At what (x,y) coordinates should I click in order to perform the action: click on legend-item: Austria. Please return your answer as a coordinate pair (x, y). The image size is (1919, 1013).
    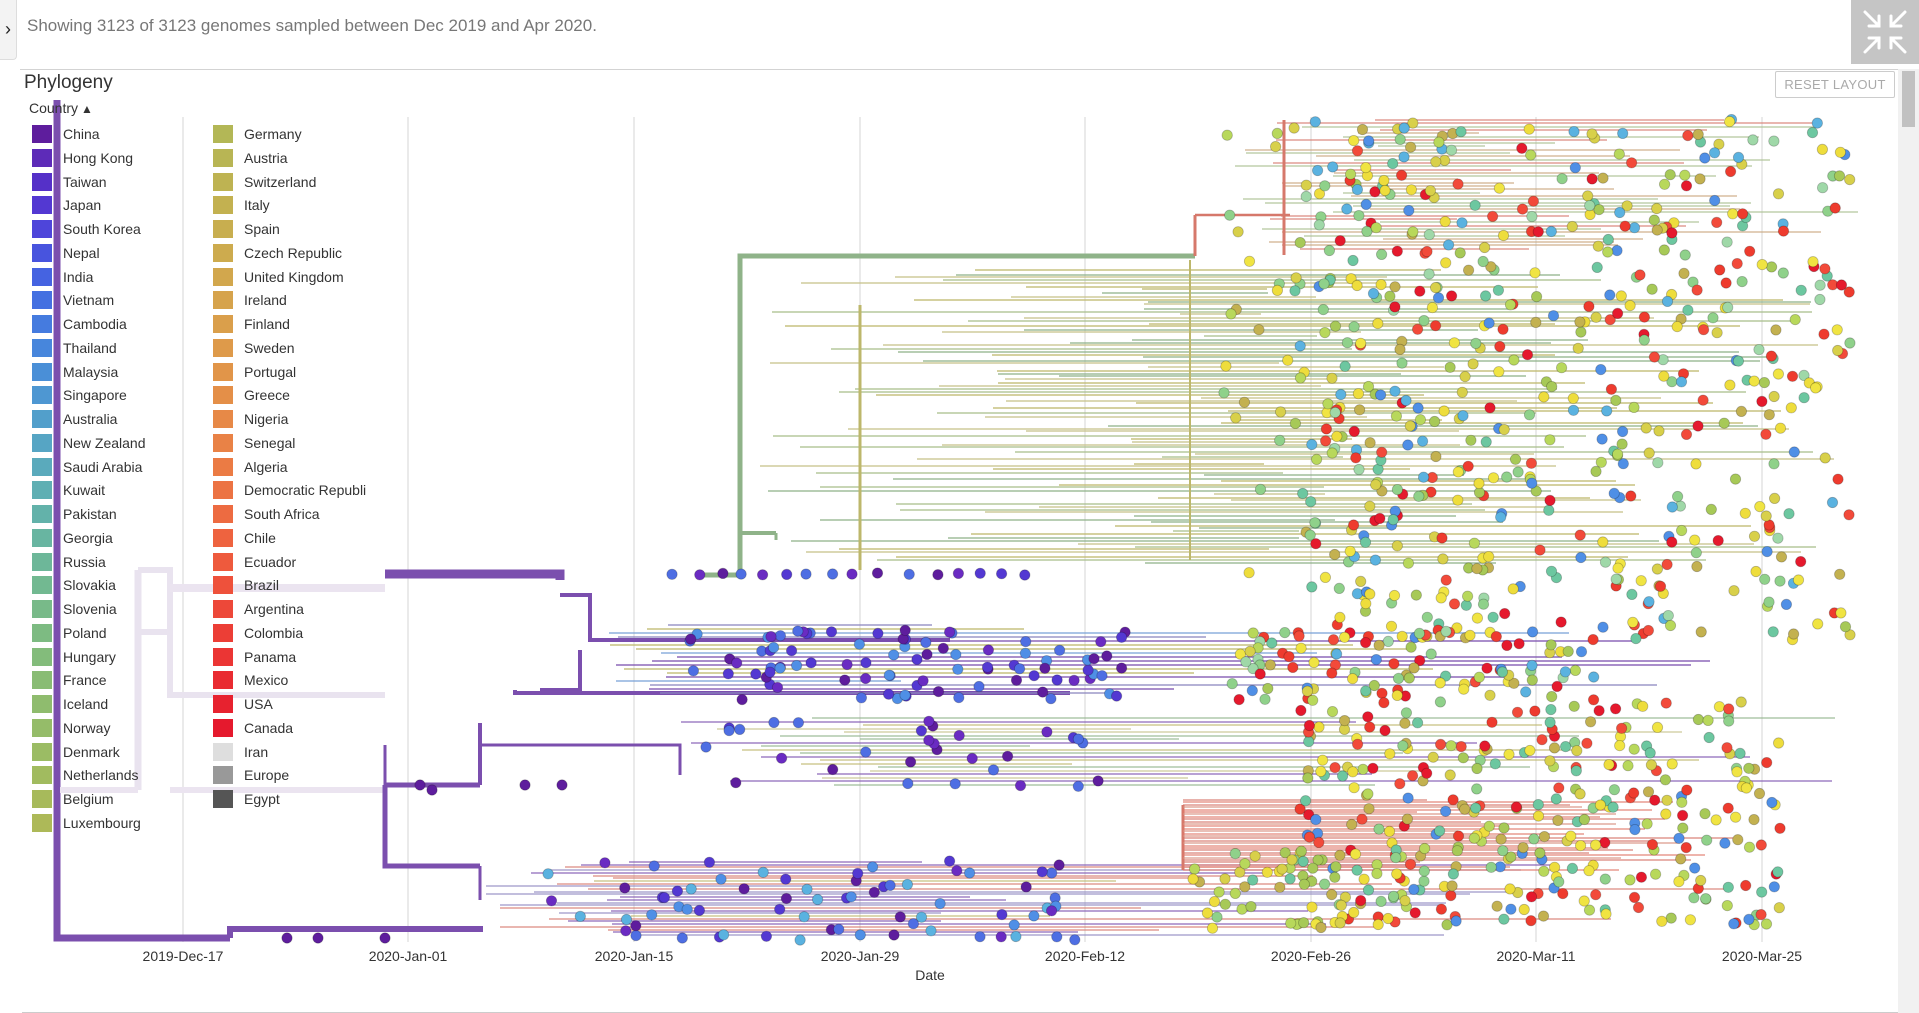
    Looking at the image, I should click on (250, 157).